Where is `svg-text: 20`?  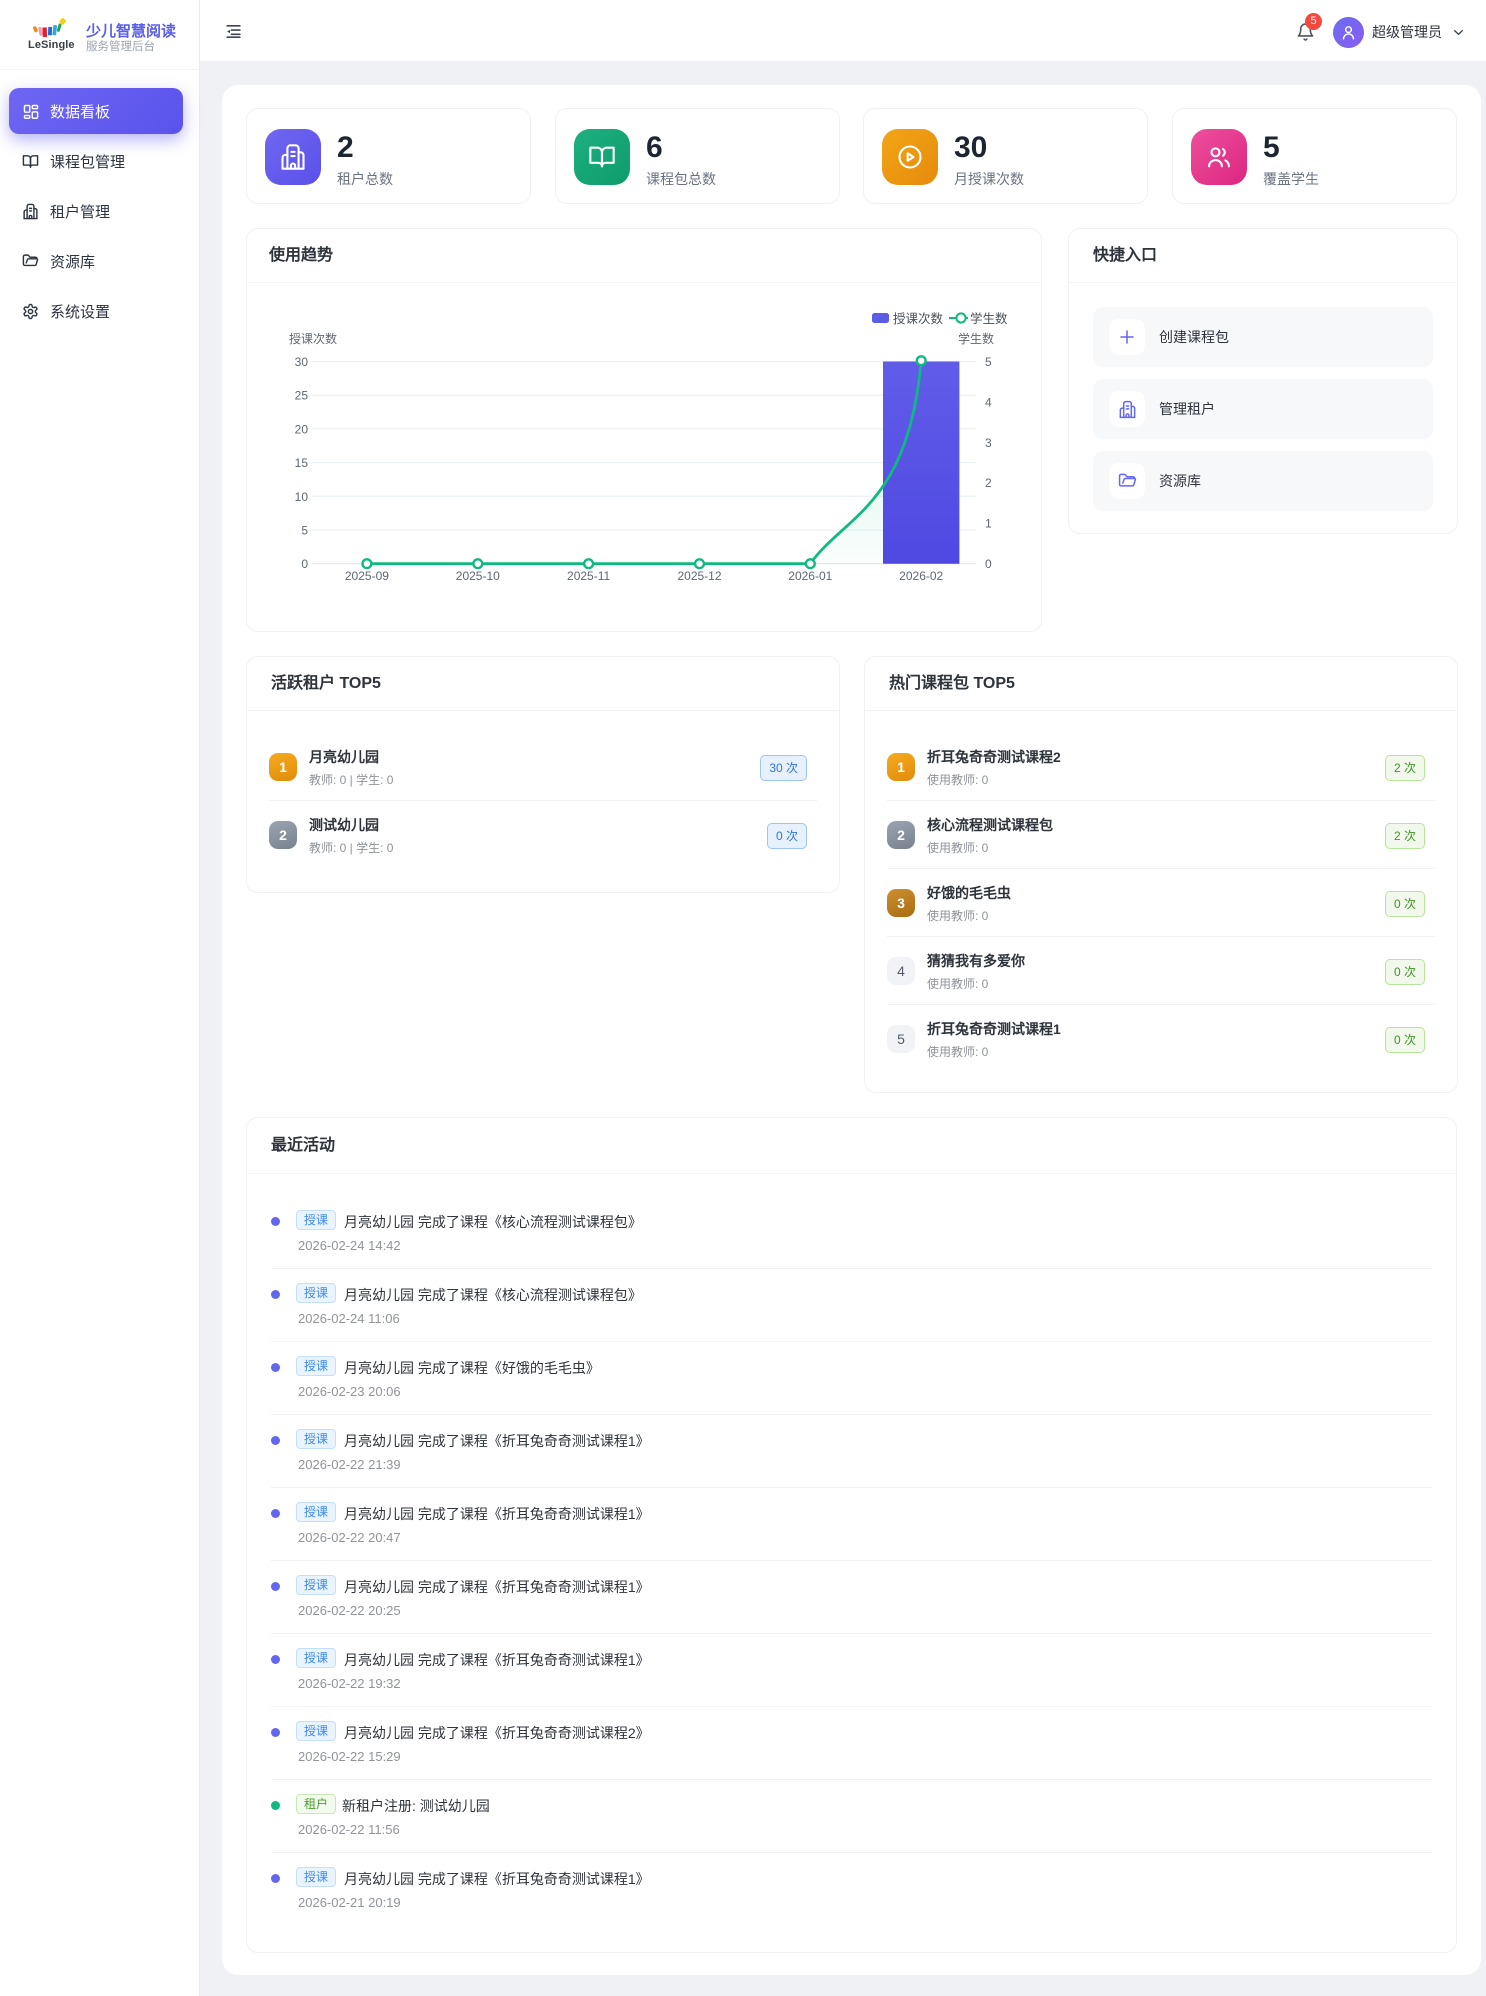 svg-text: 20 is located at coordinates (302, 429).